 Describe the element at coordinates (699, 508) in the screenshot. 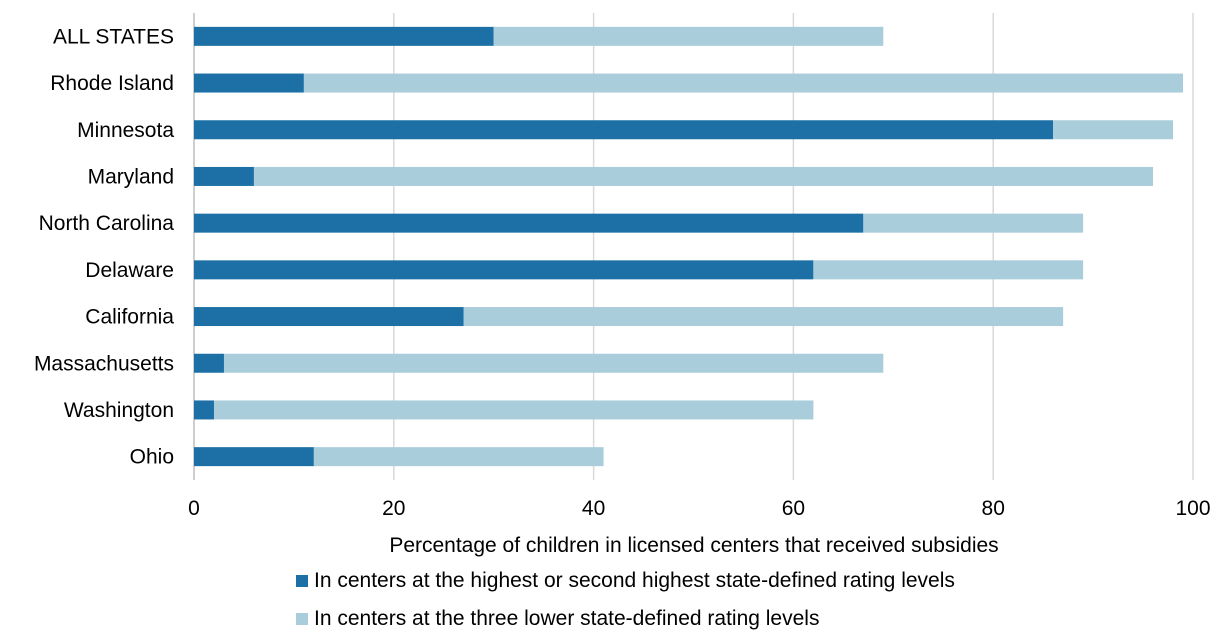

I see `x-tick-labels: 0 20 40 60 80 100` at that location.